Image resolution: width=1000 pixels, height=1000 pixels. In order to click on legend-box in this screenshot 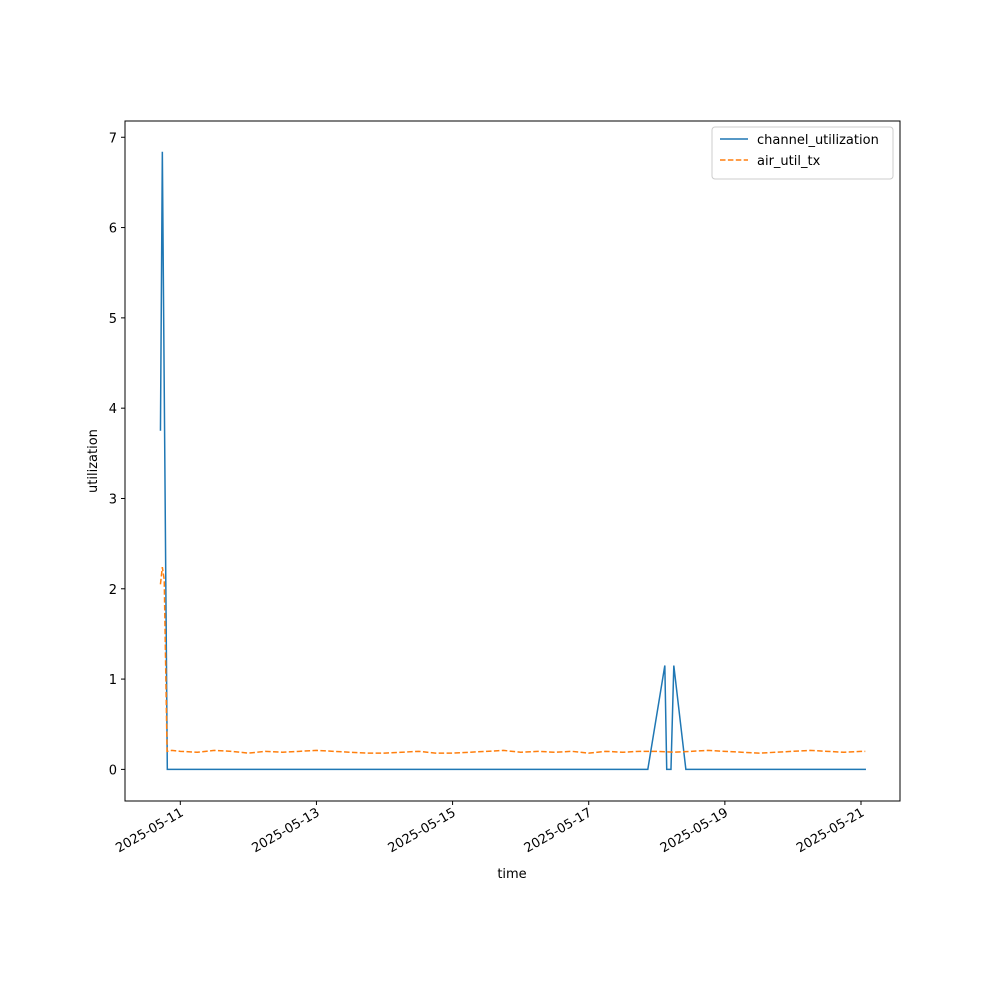, I will do `click(802, 153)`.